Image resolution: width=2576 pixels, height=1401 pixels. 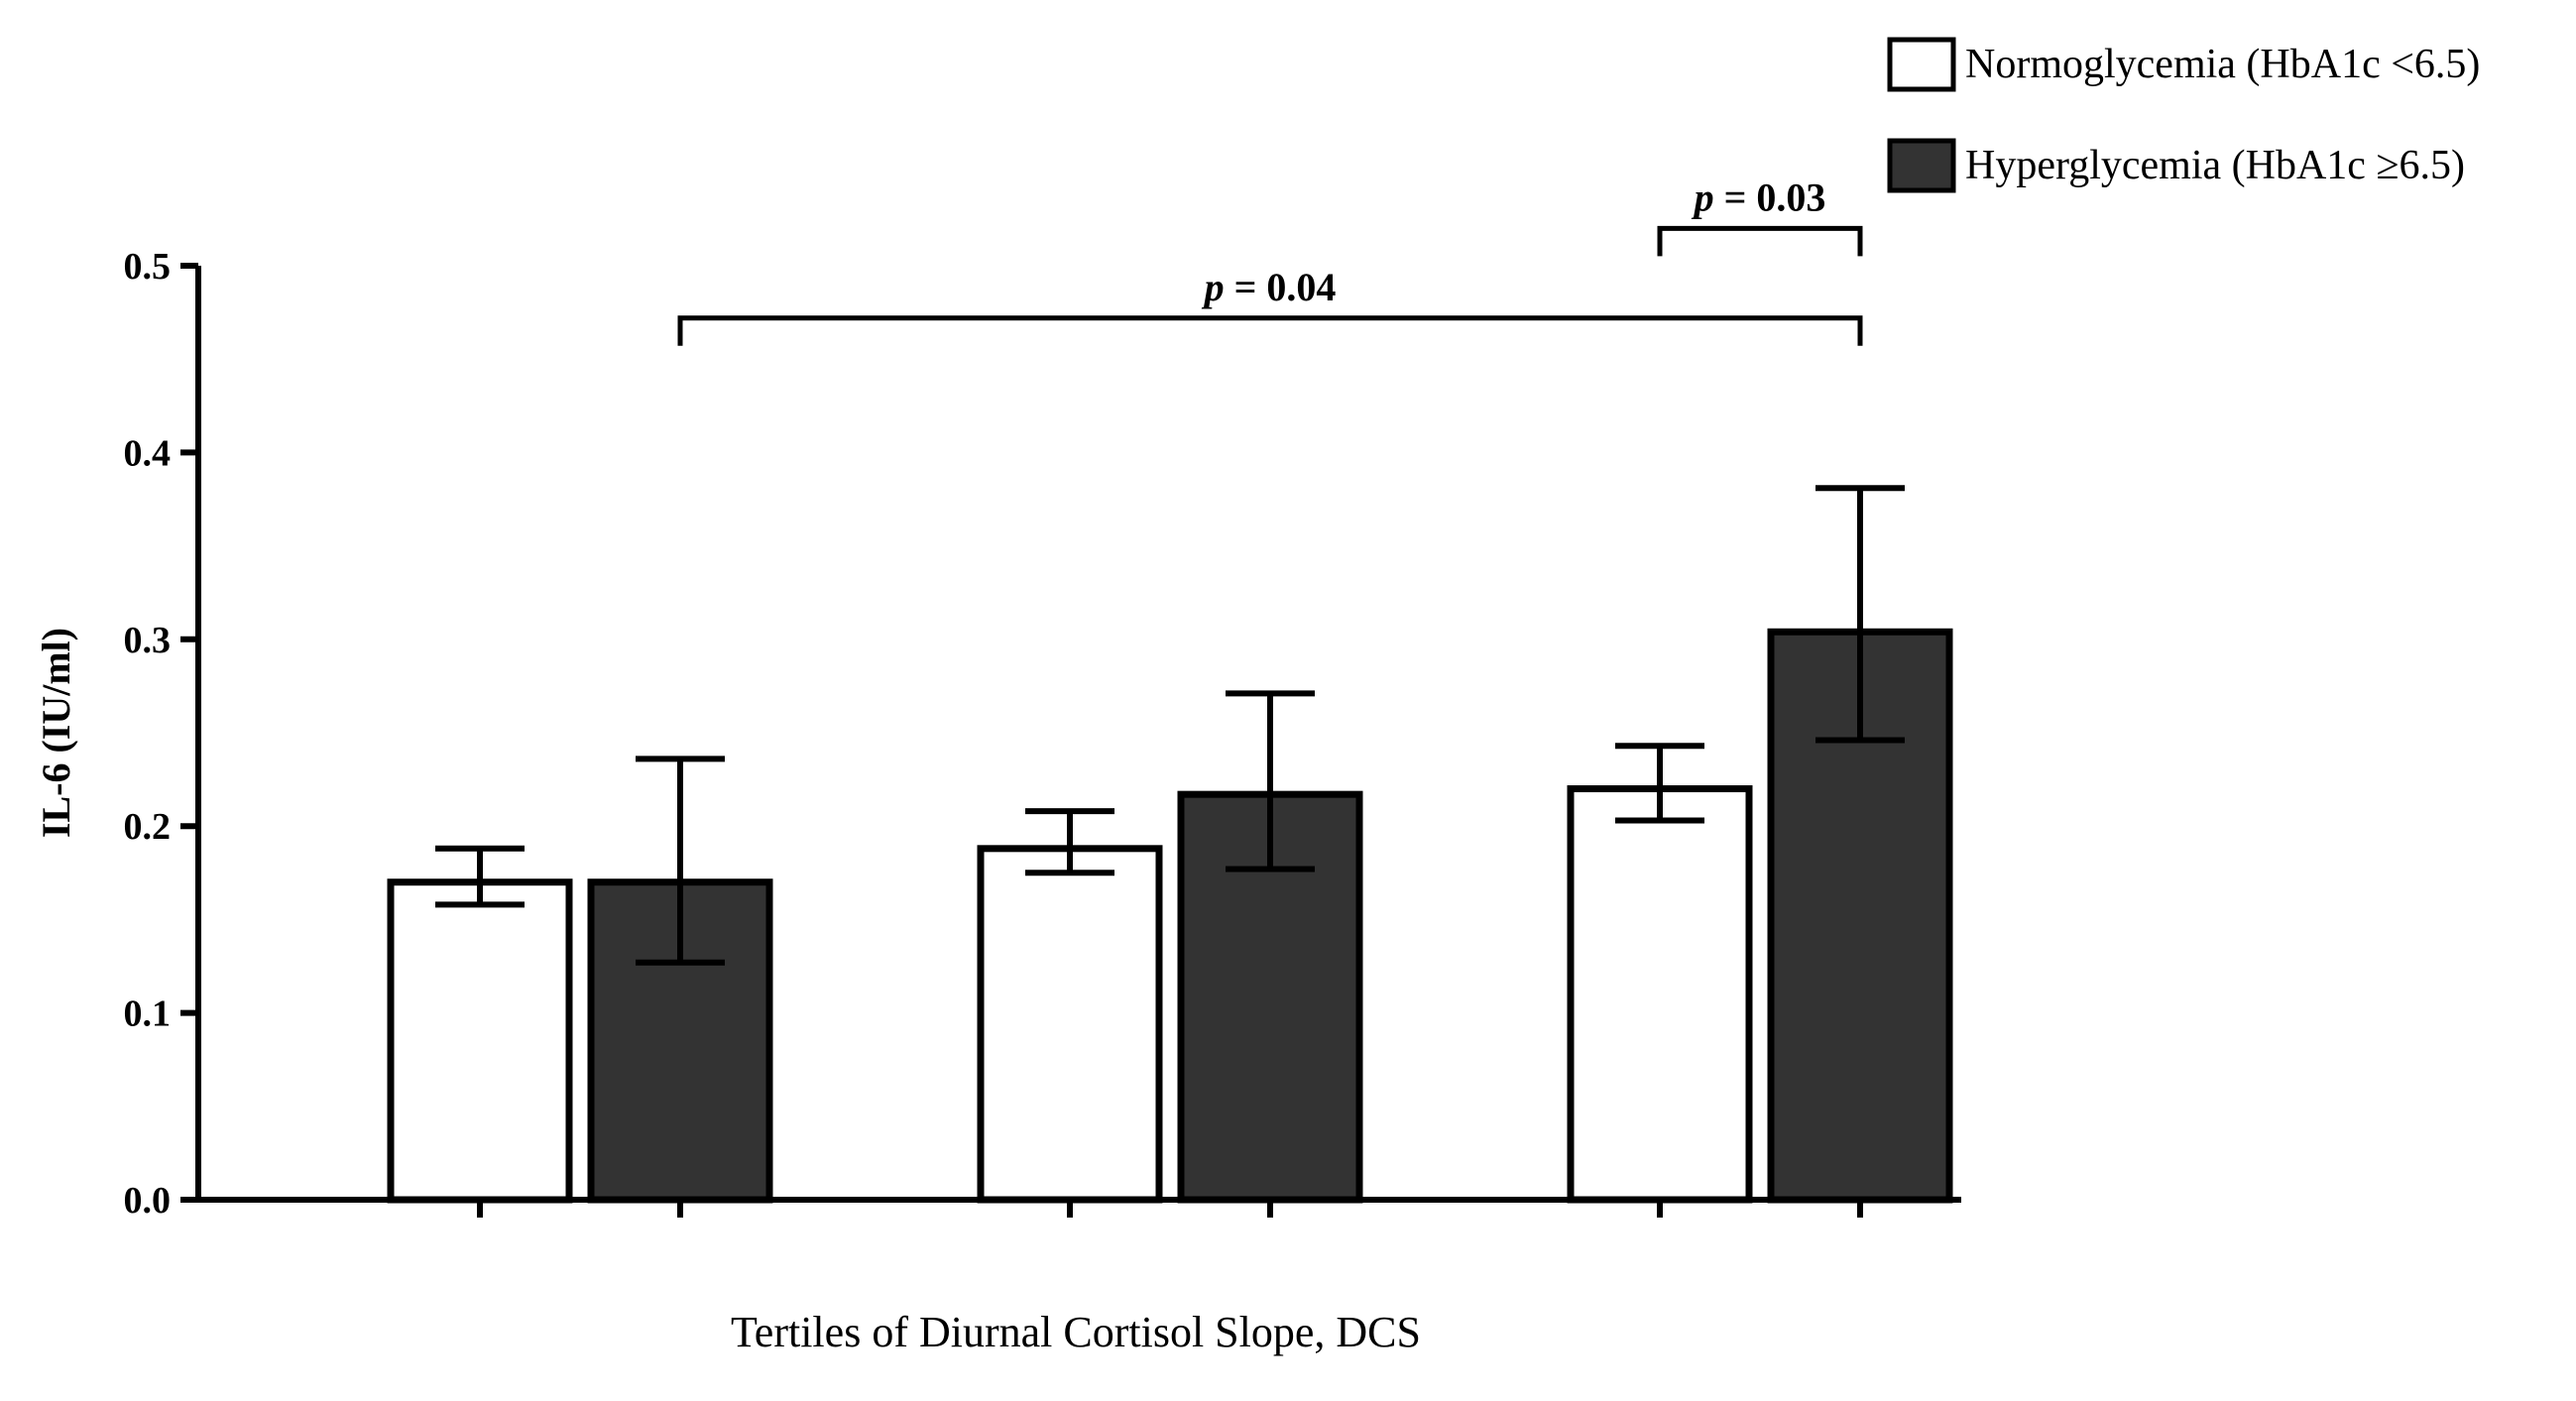 I want to click on p-value: = 0.04, so click(x=1281, y=287).